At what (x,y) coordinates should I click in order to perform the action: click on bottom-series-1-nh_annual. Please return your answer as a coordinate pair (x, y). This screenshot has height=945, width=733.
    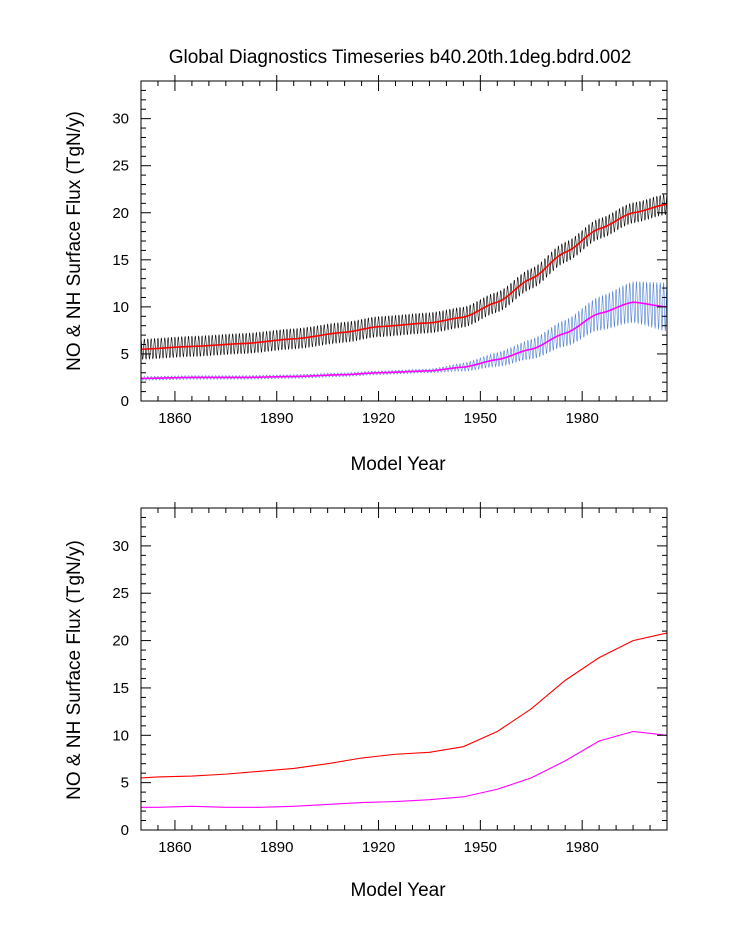
    Looking at the image, I should click on (404, 769).